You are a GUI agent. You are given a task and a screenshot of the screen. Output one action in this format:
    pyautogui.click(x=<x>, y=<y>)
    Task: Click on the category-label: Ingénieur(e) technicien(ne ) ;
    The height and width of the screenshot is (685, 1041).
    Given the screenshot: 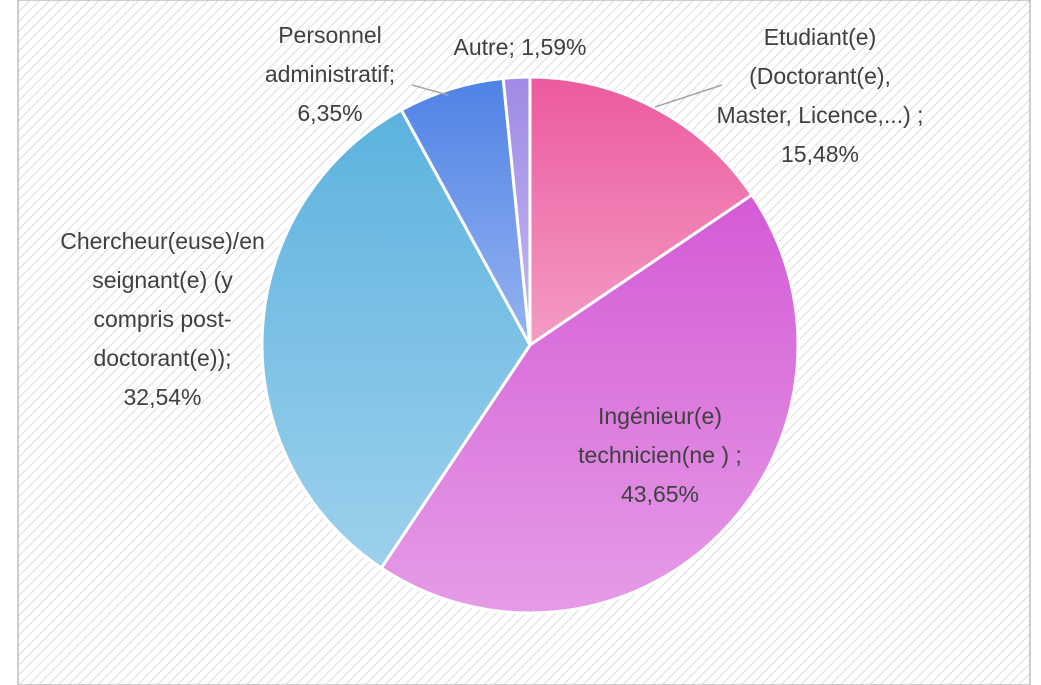 What is the action you would take?
    pyautogui.click(x=660, y=435)
    